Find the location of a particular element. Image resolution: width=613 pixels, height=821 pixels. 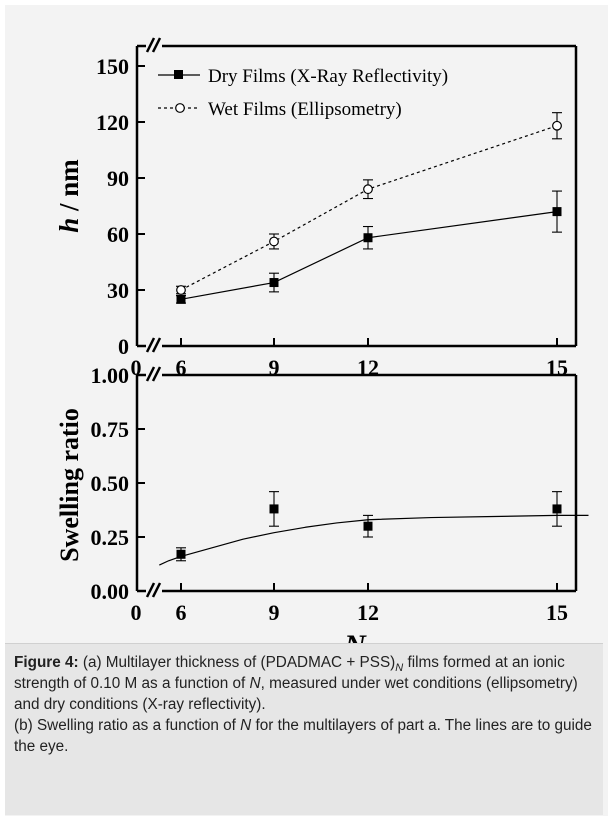

bottom-y-tick: 0.25 is located at coordinates (118, 537).